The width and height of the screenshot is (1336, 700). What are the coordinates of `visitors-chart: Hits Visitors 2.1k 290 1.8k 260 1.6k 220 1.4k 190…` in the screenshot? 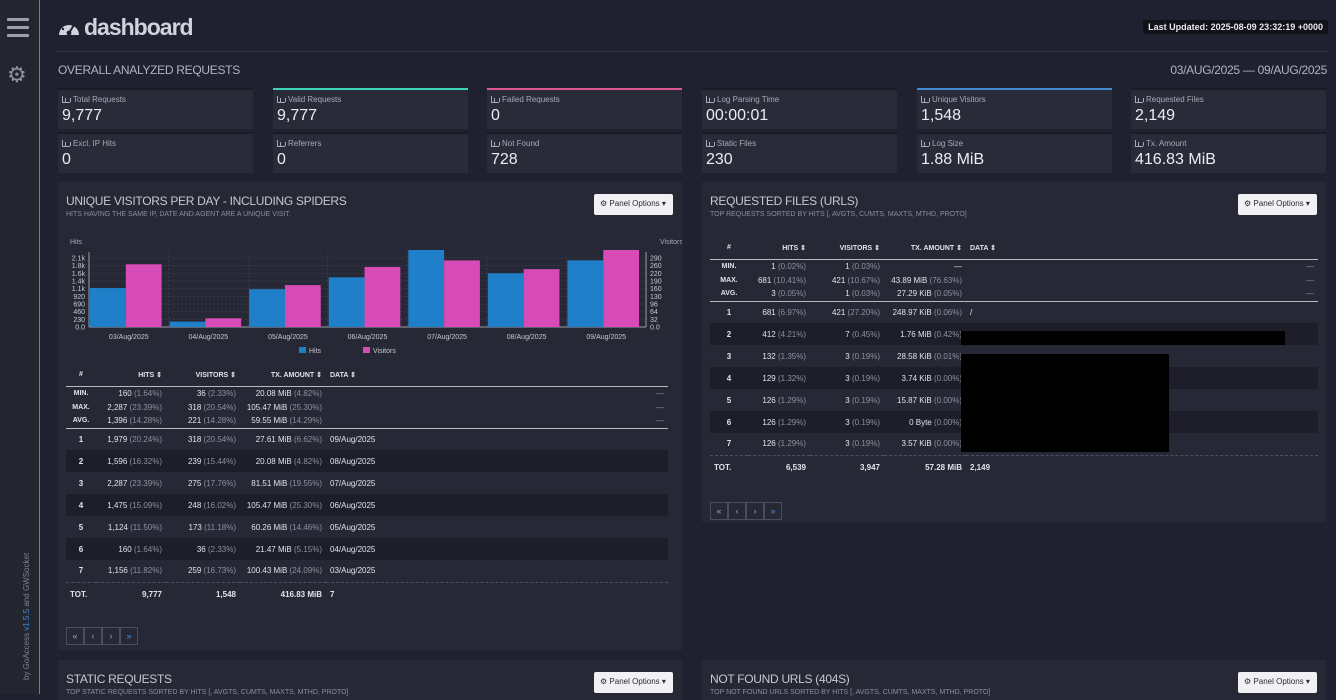 It's located at (376, 297).